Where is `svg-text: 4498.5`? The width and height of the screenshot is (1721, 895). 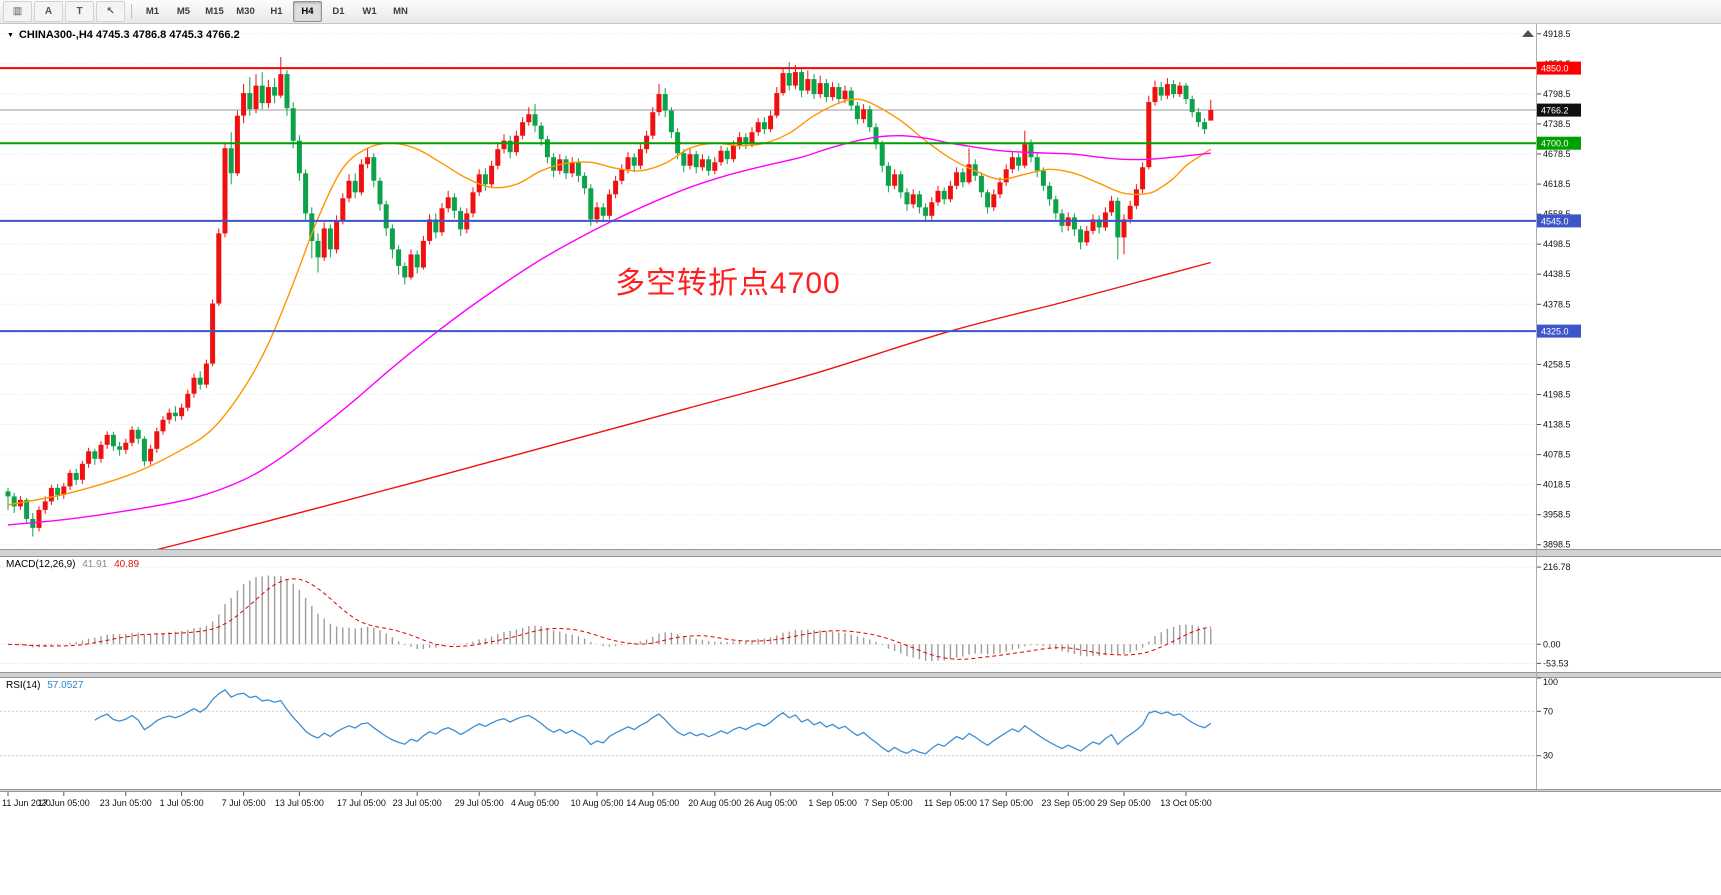 svg-text: 4498.5 is located at coordinates (1557, 244).